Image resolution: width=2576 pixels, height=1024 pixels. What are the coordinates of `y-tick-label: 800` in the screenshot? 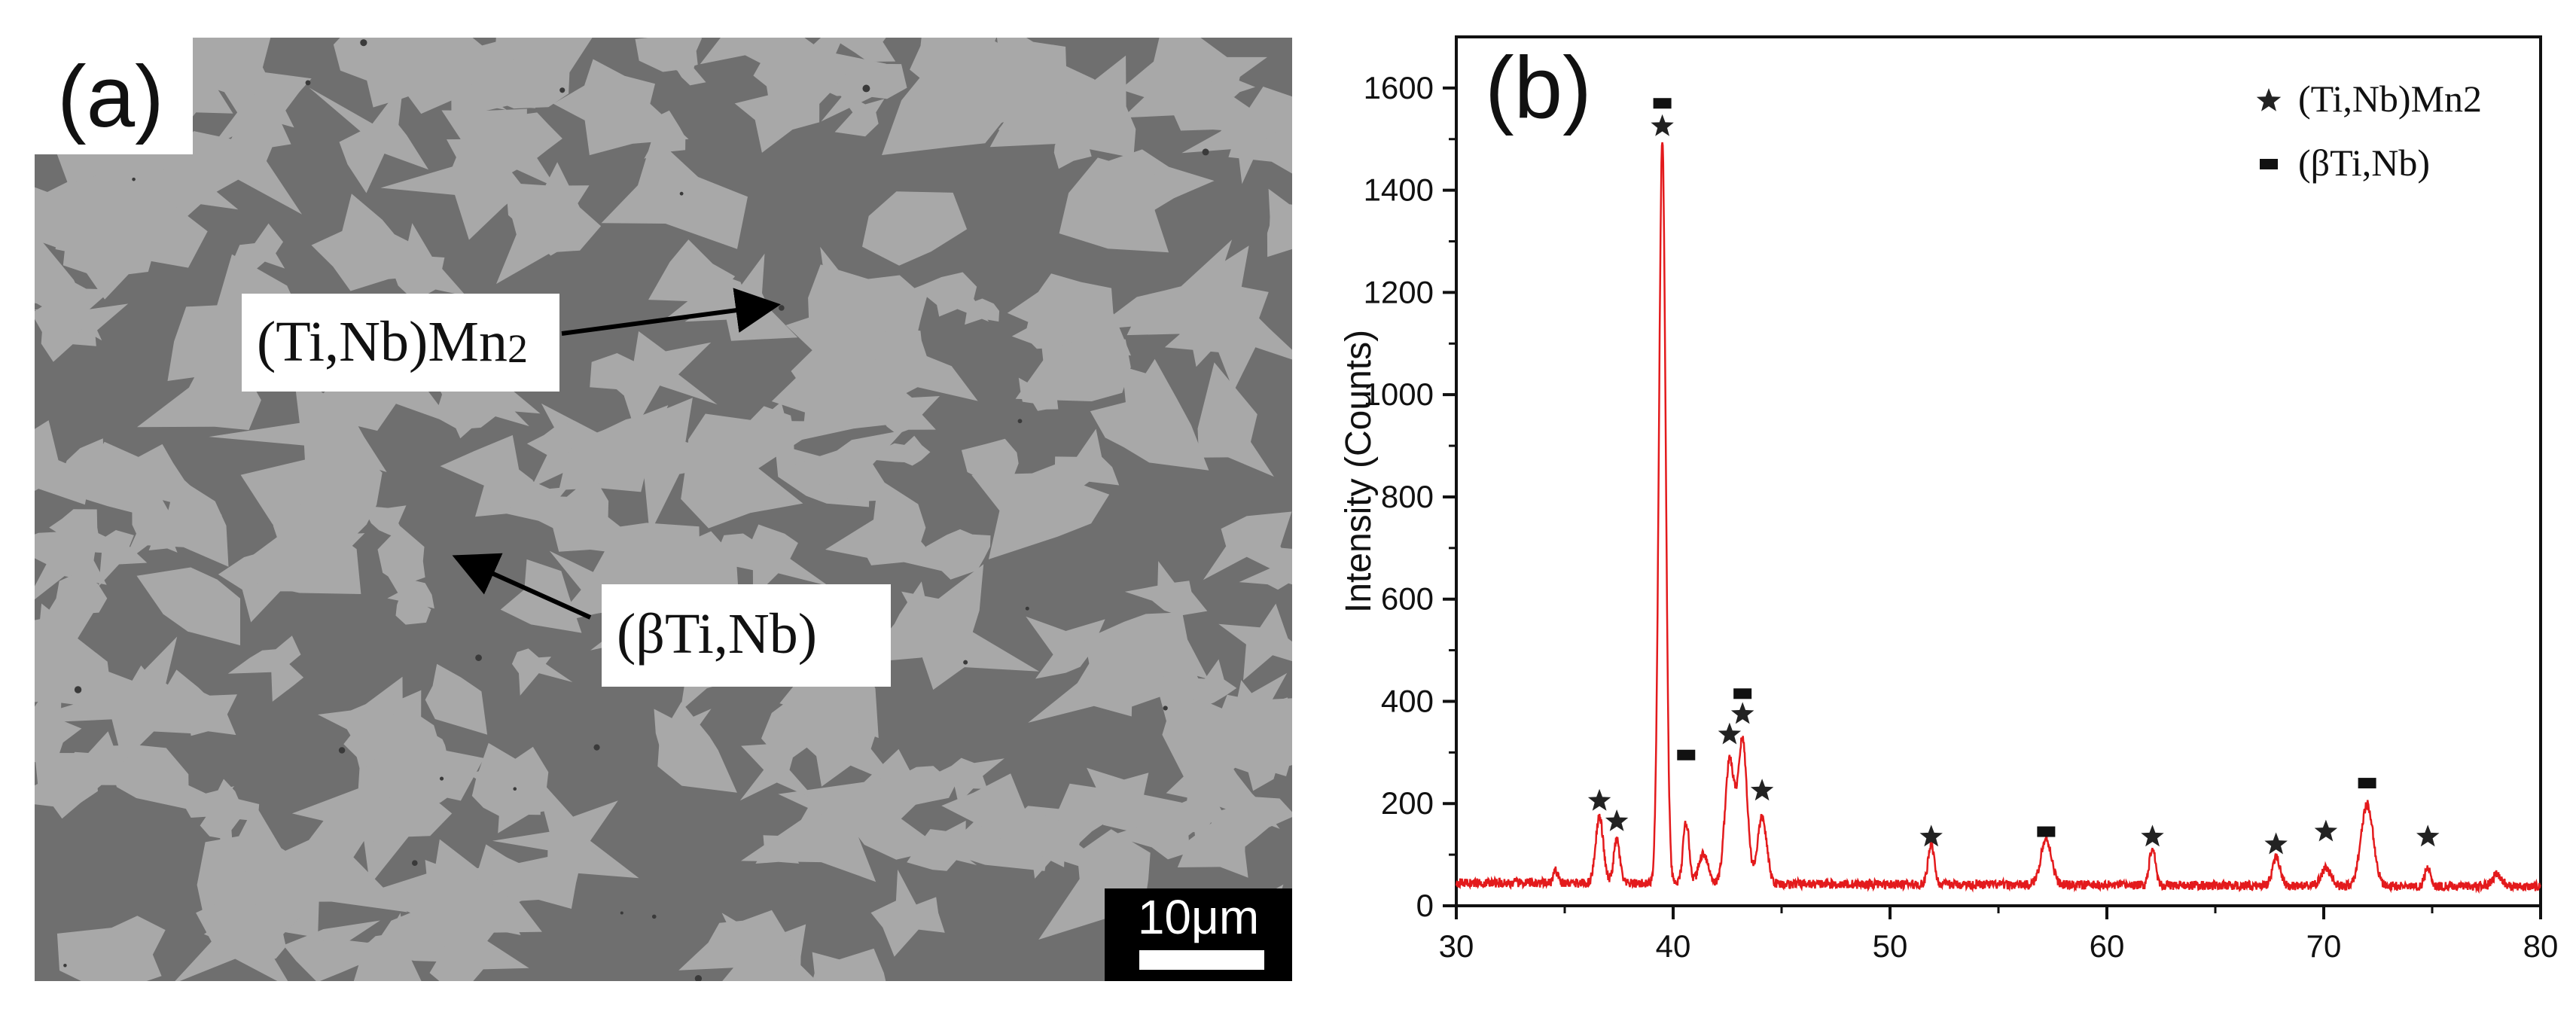 It's located at (1407, 496).